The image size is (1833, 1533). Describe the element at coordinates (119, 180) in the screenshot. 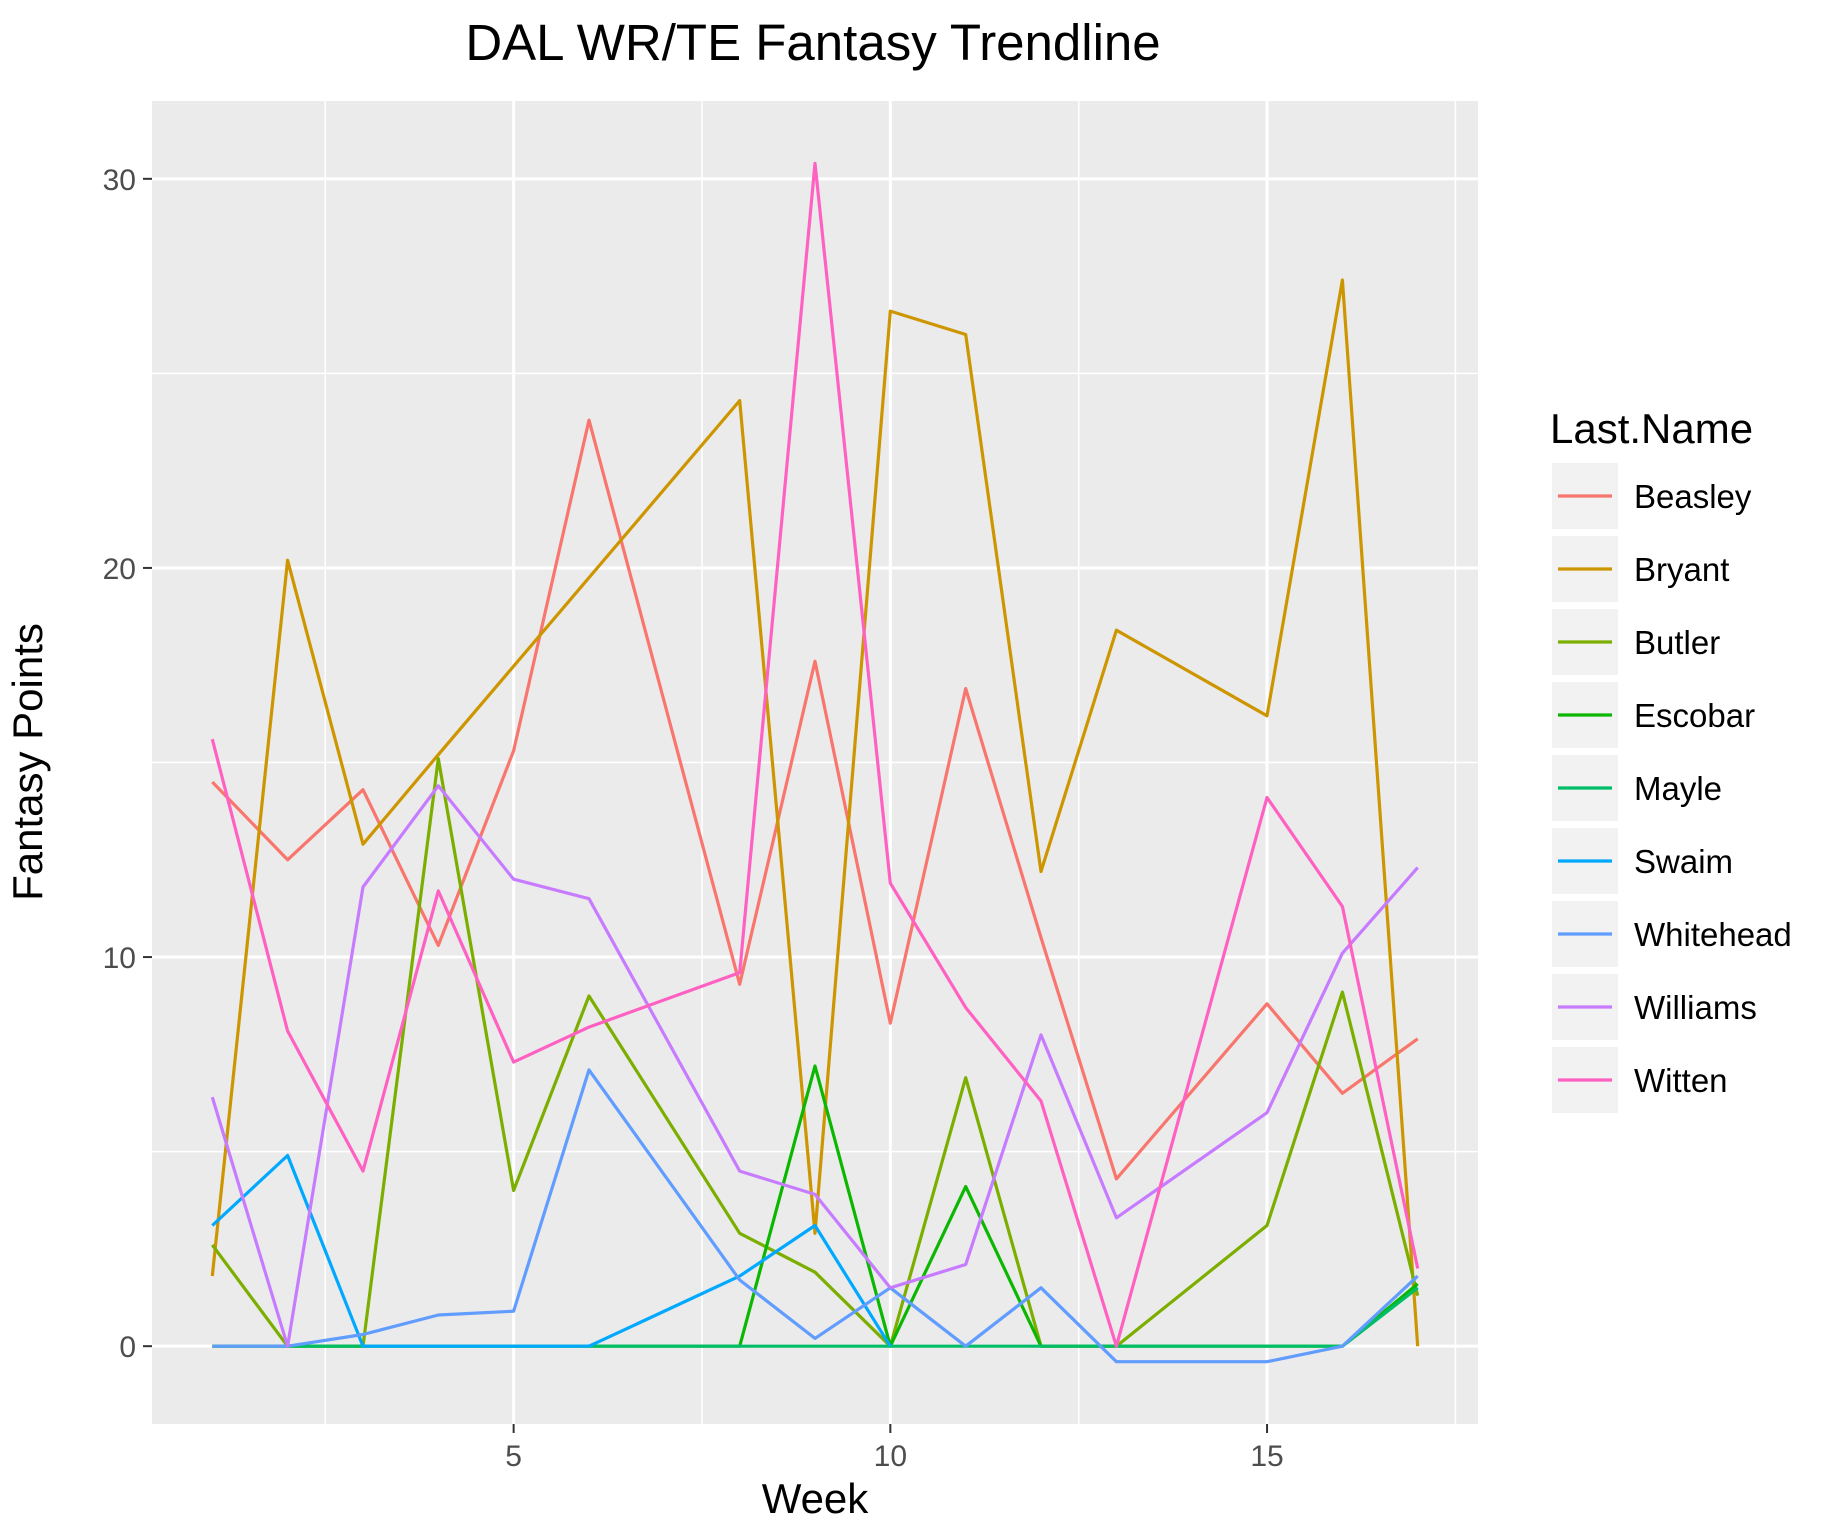

I see `y-tick-label: 30` at that location.